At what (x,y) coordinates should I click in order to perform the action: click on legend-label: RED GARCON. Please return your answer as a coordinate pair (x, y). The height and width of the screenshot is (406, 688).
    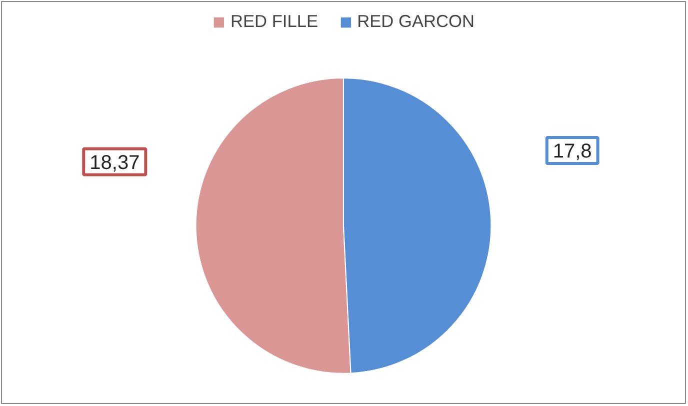
    Looking at the image, I should click on (416, 21).